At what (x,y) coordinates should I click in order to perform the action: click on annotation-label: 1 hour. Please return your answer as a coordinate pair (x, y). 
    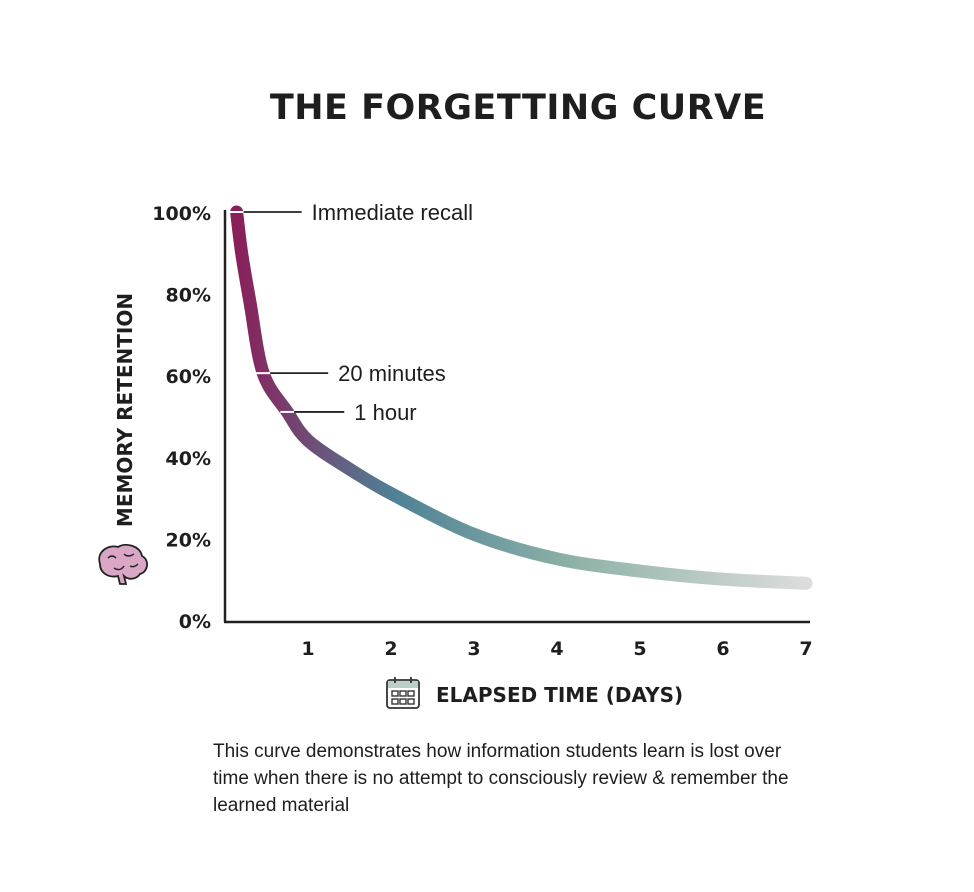
    Looking at the image, I should click on (385, 412).